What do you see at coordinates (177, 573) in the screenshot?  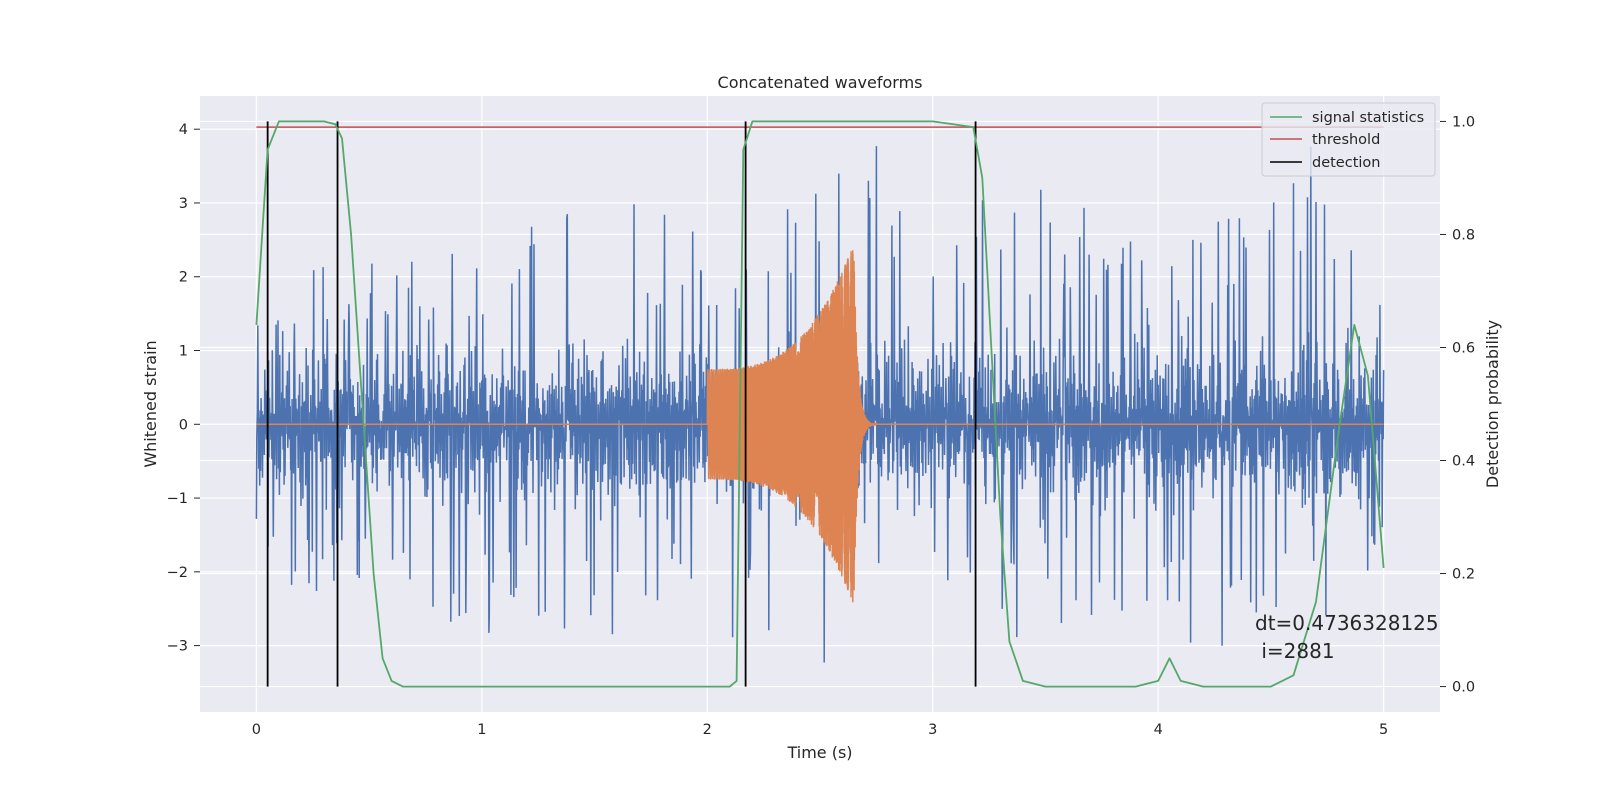 I see `y-left-tick-label: −2` at bounding box center [177, 573].